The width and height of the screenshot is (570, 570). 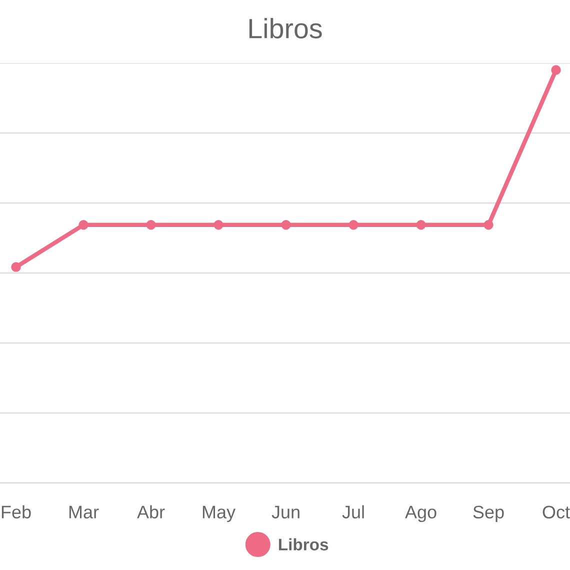 I want to click on x-tick-label: Ago, so click(x=420, y=514).